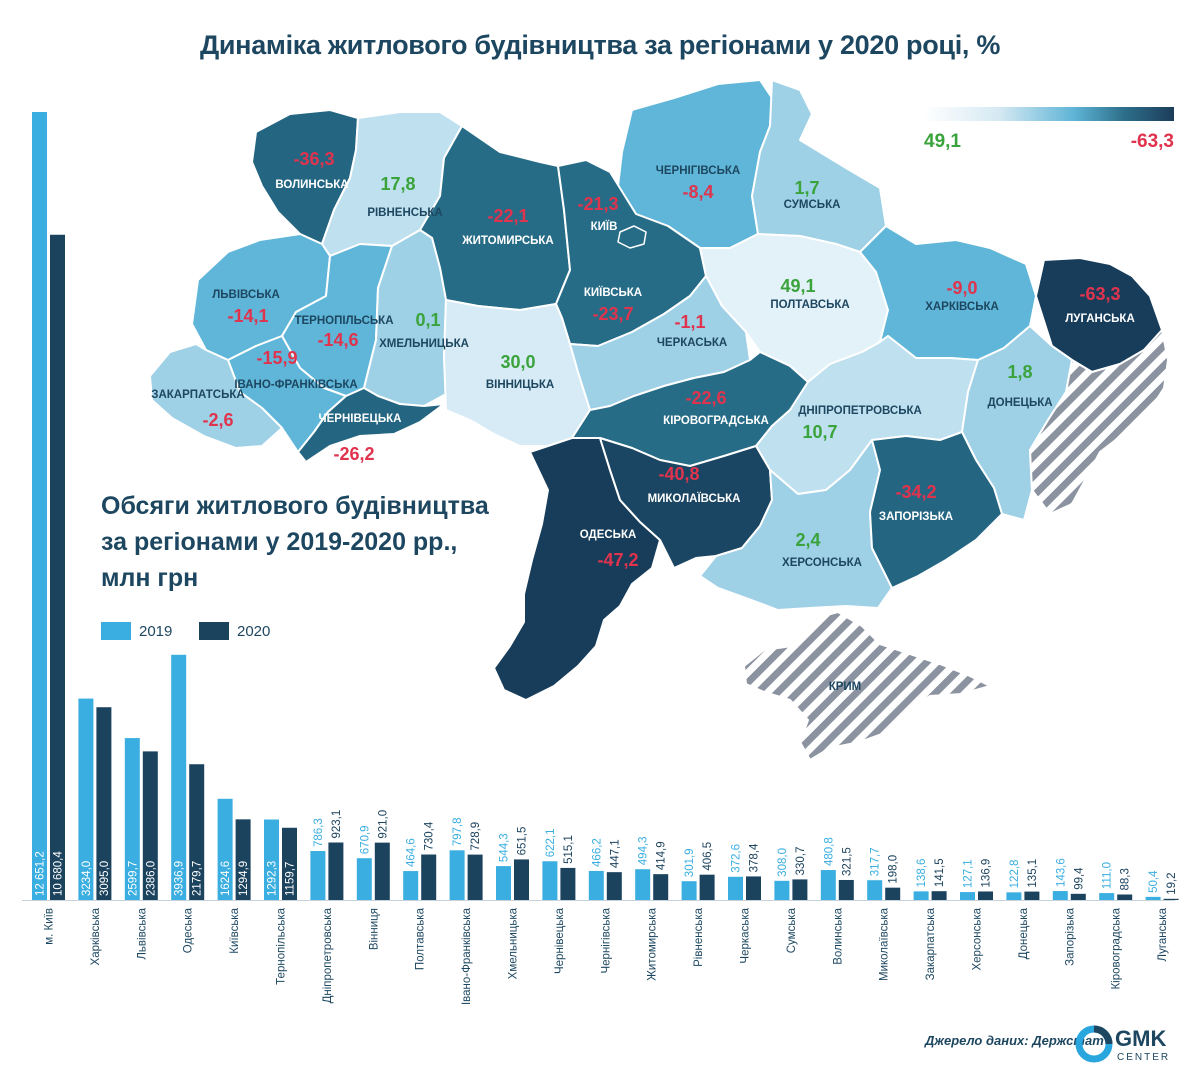 The image size is (1200, 1079). I want to click on bar-label-2019: 122,8, so click(1015, 874).